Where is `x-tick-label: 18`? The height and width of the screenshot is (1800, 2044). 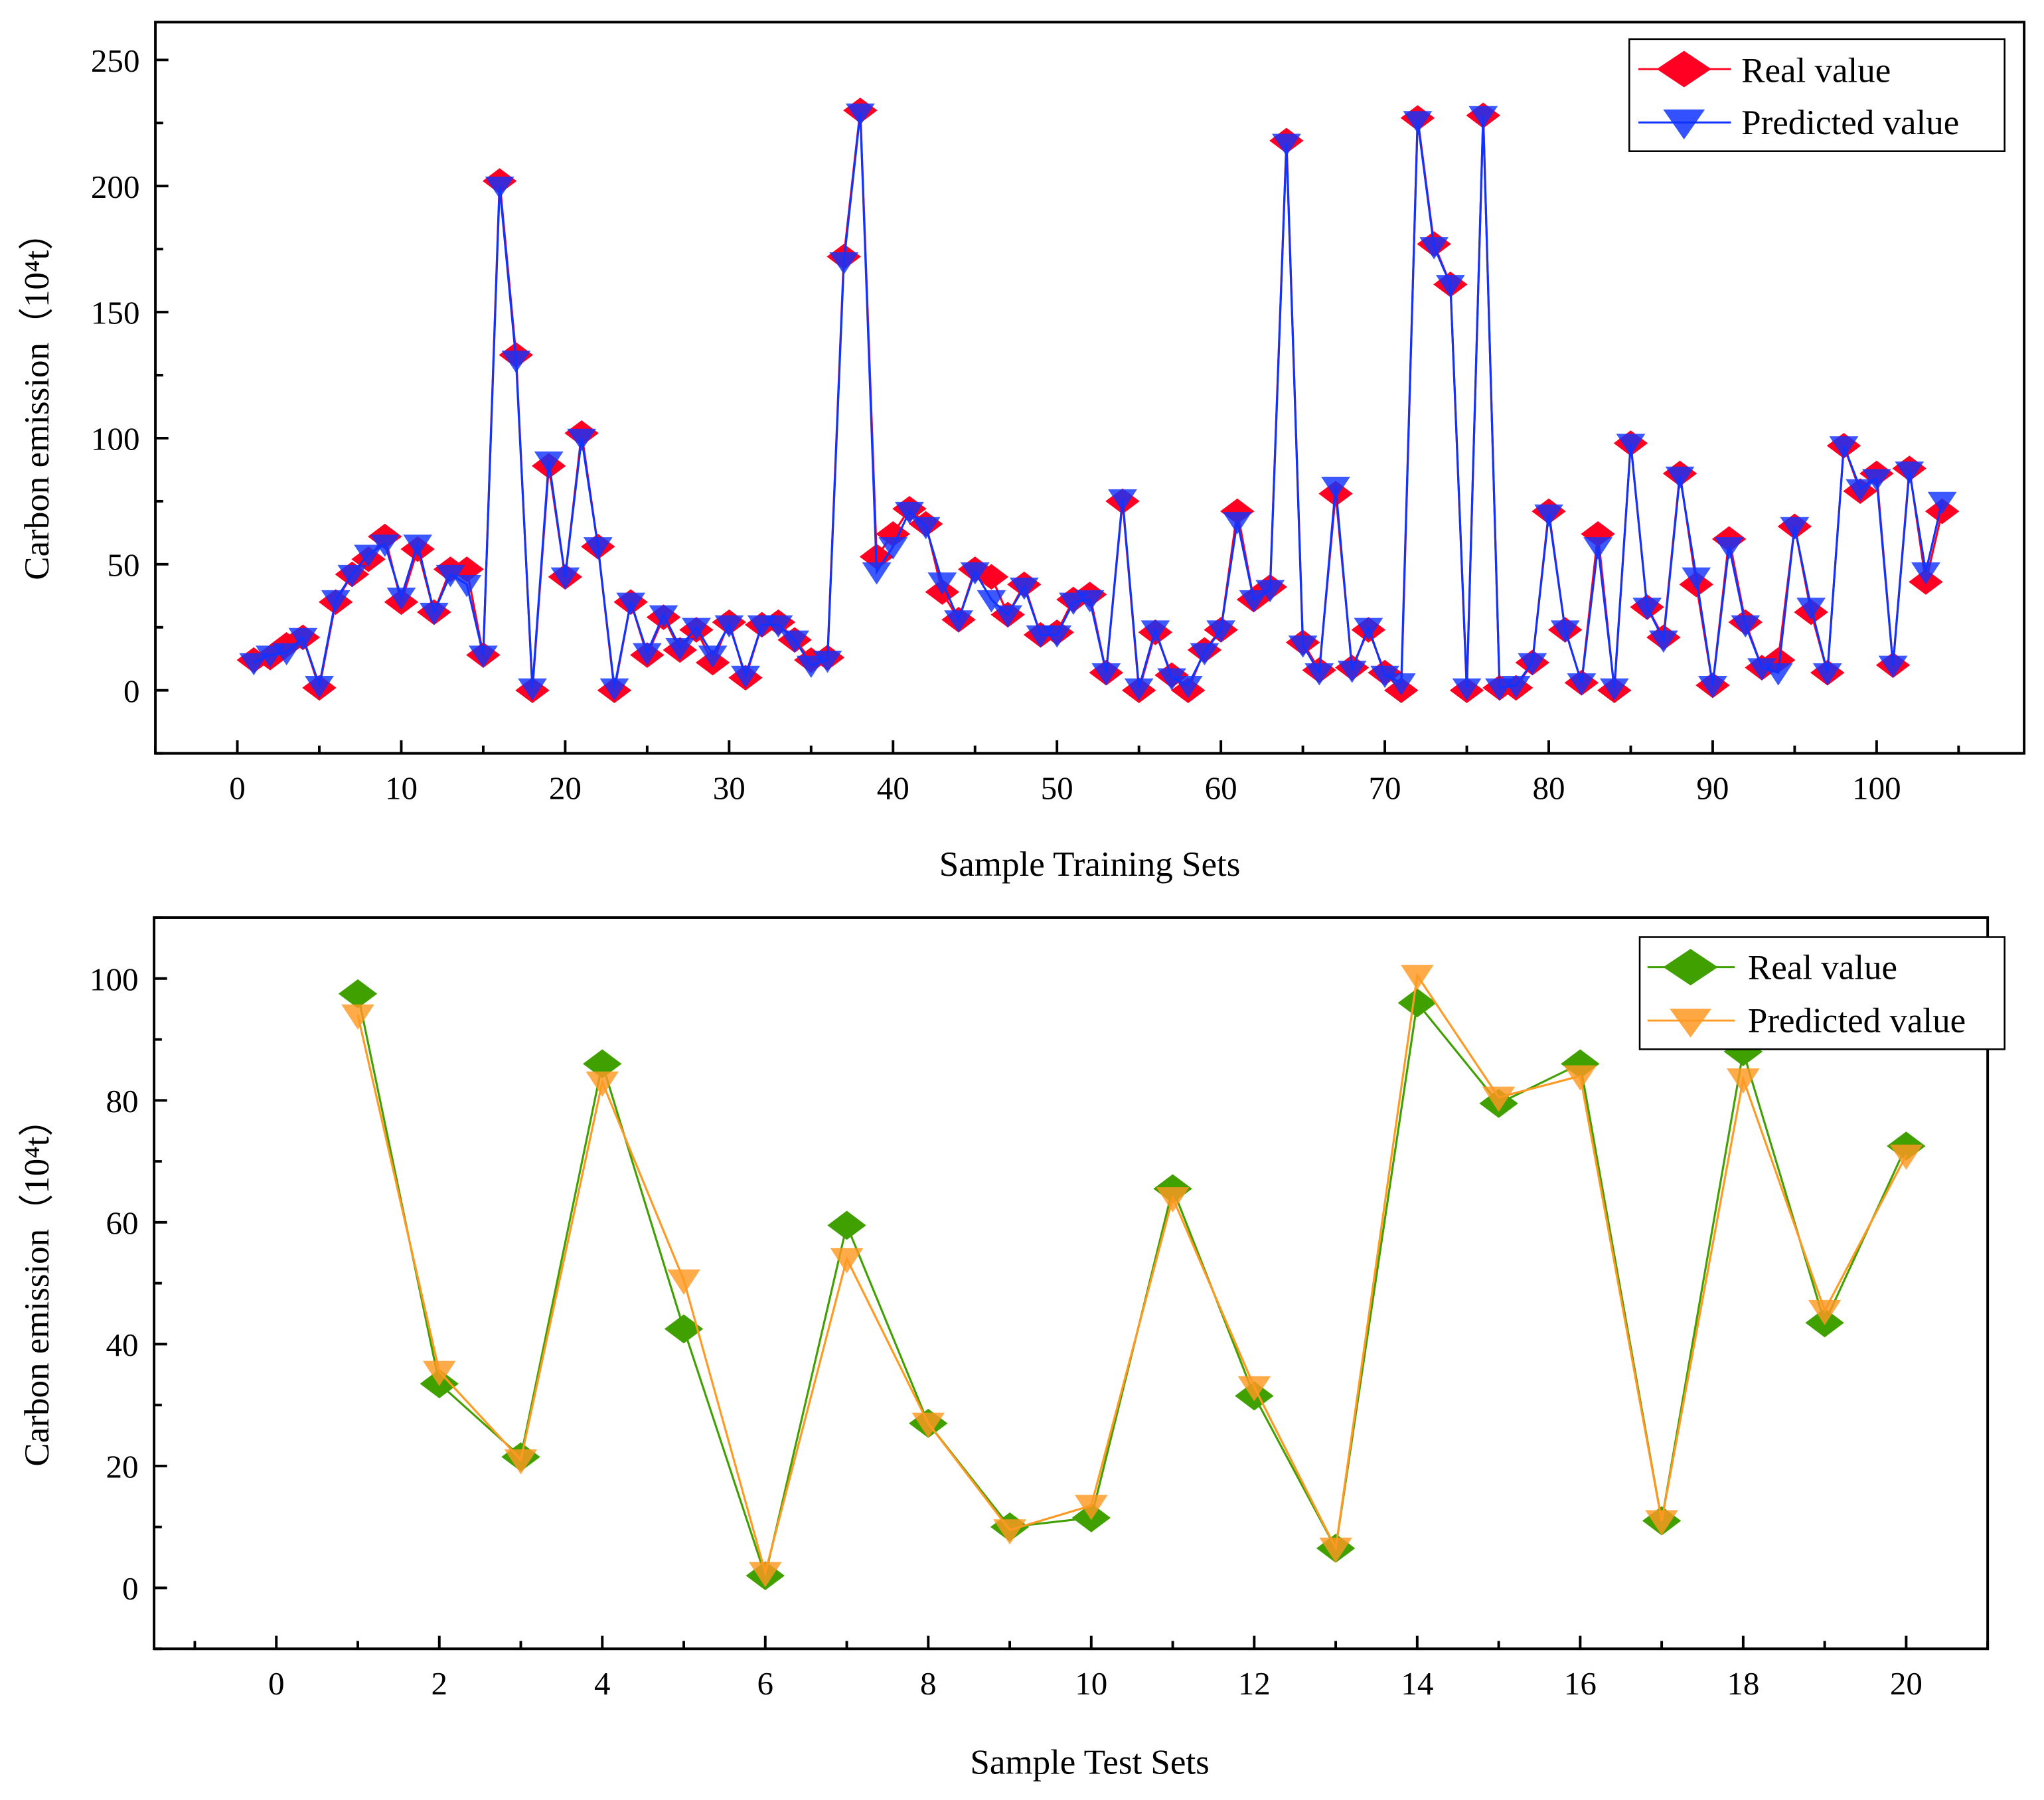
x-tick-label: 18 is located at coordinates (1743, 1684).